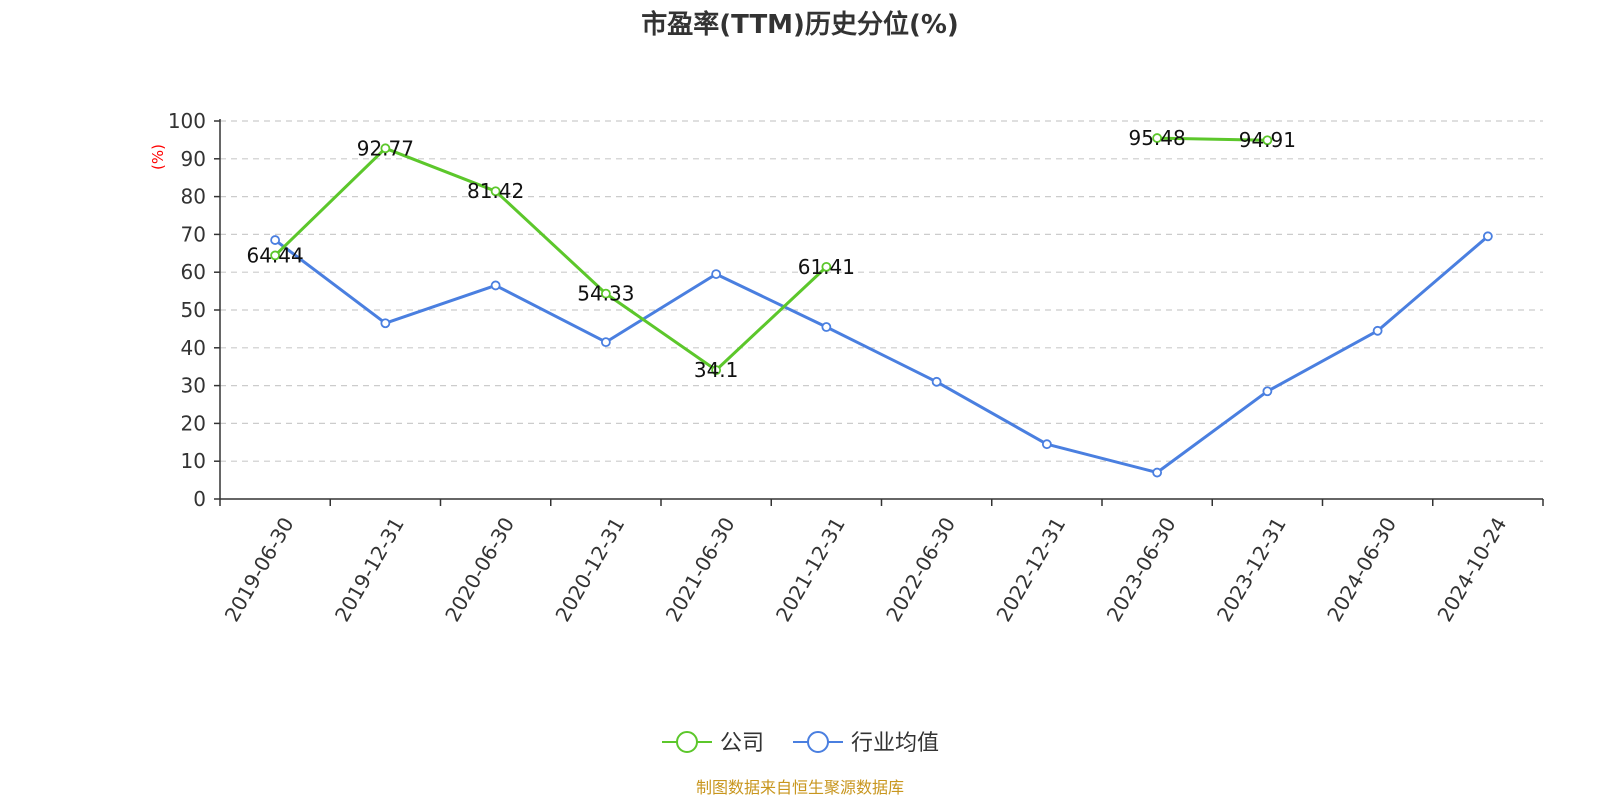 Image resolution: width=1600 pixels, height=800 pixels. I want to click on data-label: 61.41, so click(826, 267).